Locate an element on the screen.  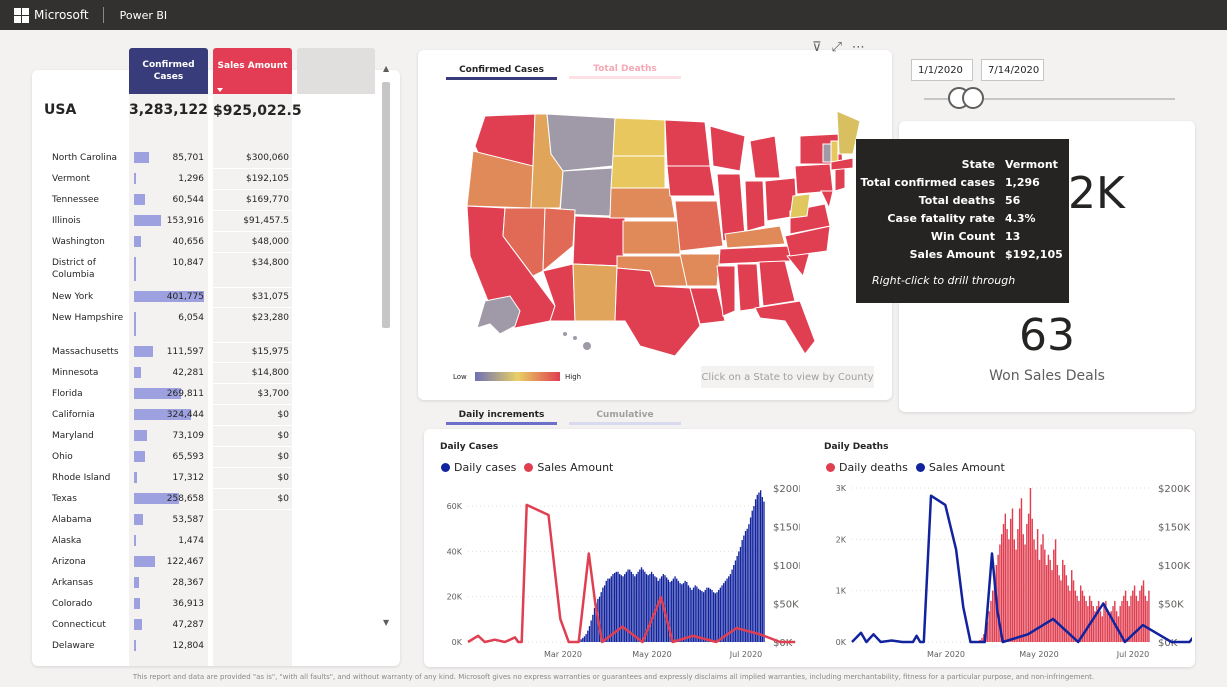
scroll-up-icon: ▲ is located at coordinates (386, 68).